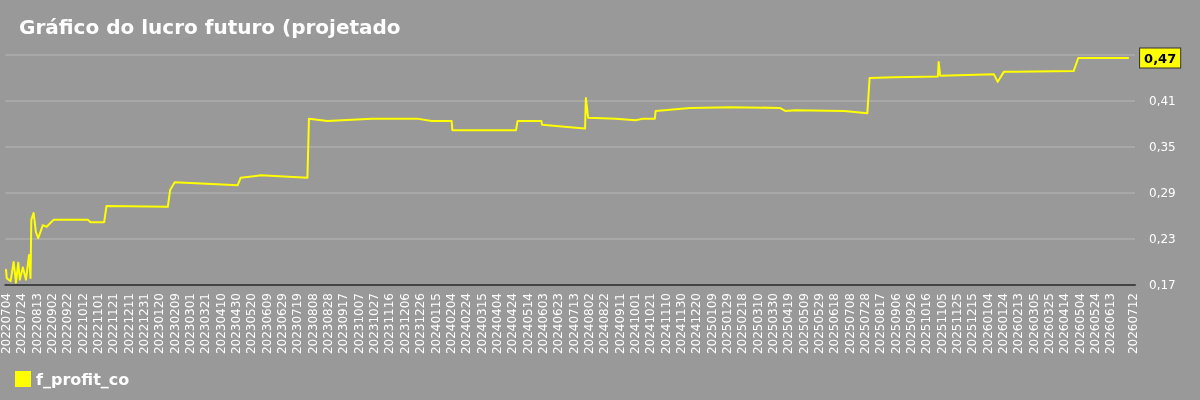  What do you see at coordinates (435, 324) in the screenshot?
I see `x-tick-label: 20240115` at bounding box center [435, 324].